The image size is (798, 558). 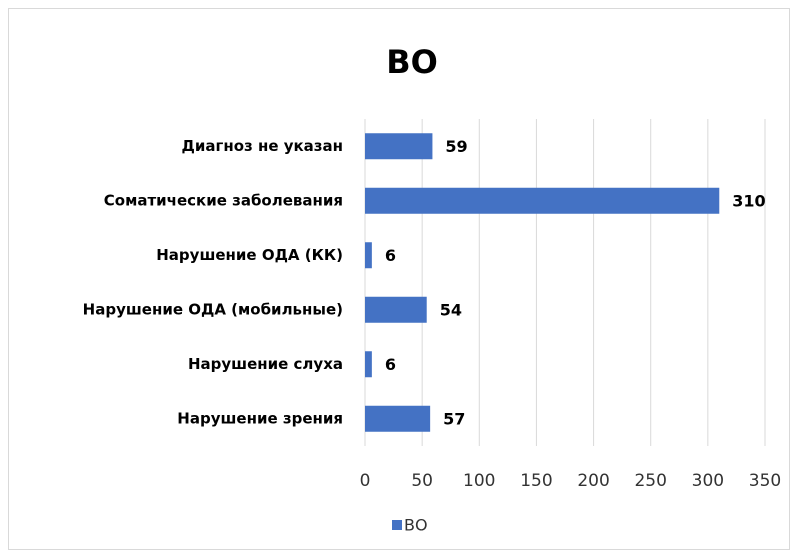 What do you see at coordinates (593, 481) in the screenshot?
I see `x-tick-label: 200` at bounding box center [593, 481].